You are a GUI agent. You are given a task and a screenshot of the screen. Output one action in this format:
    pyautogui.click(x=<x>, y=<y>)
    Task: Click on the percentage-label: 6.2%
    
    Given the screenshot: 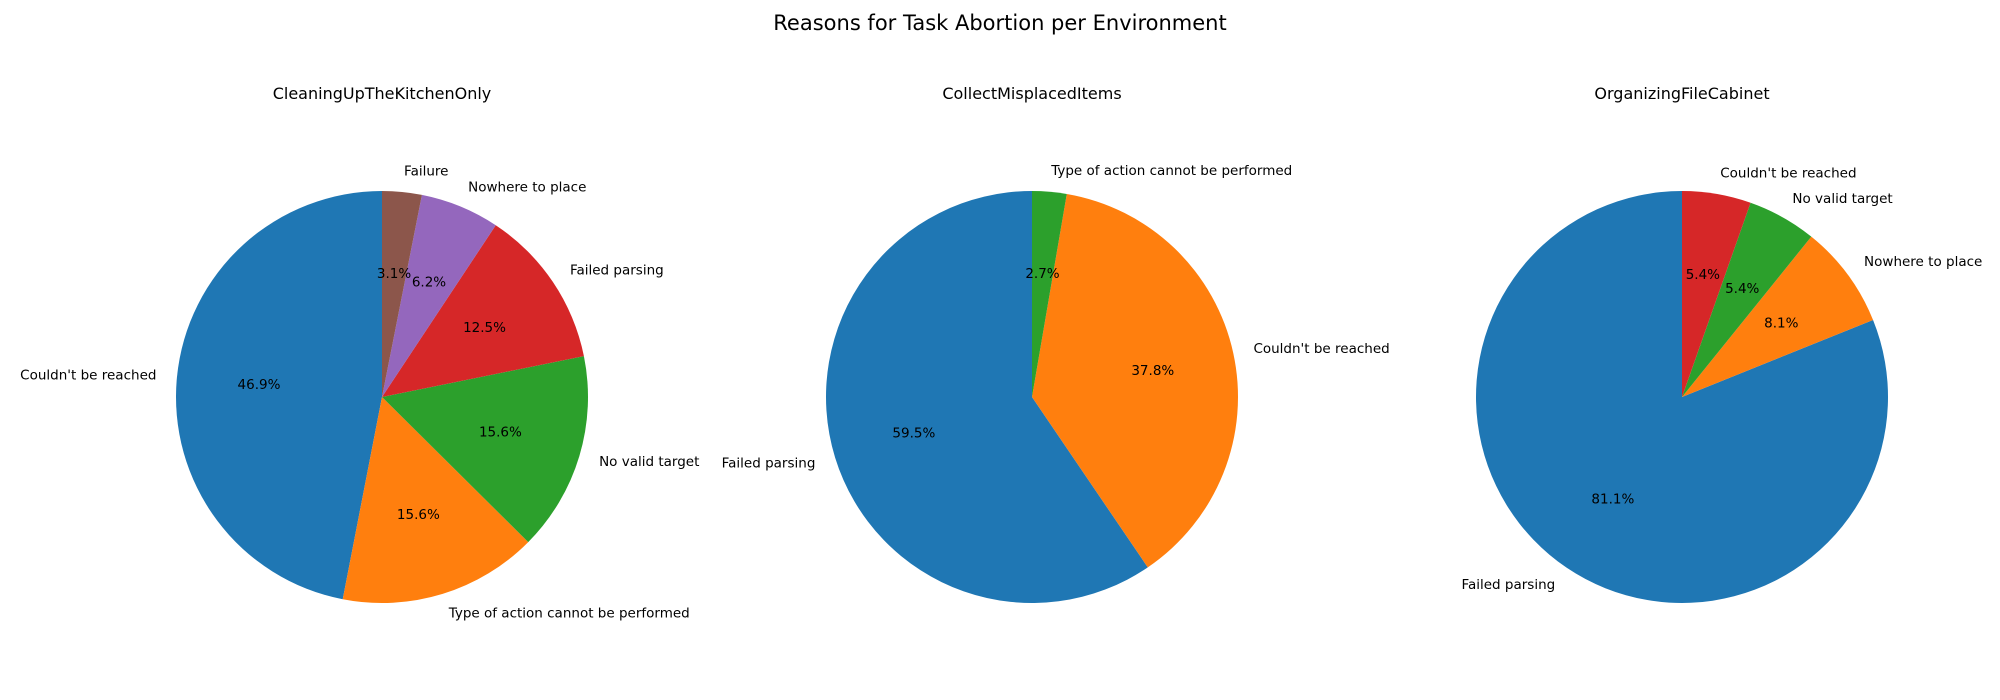 What is the action you would take?
    pyautogui.click(x=429, y=283)
    